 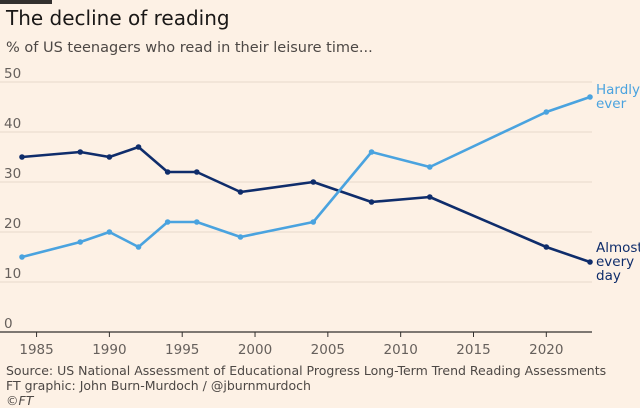 I want to click on y-tick-label: 10, so click(x=12, y=274).